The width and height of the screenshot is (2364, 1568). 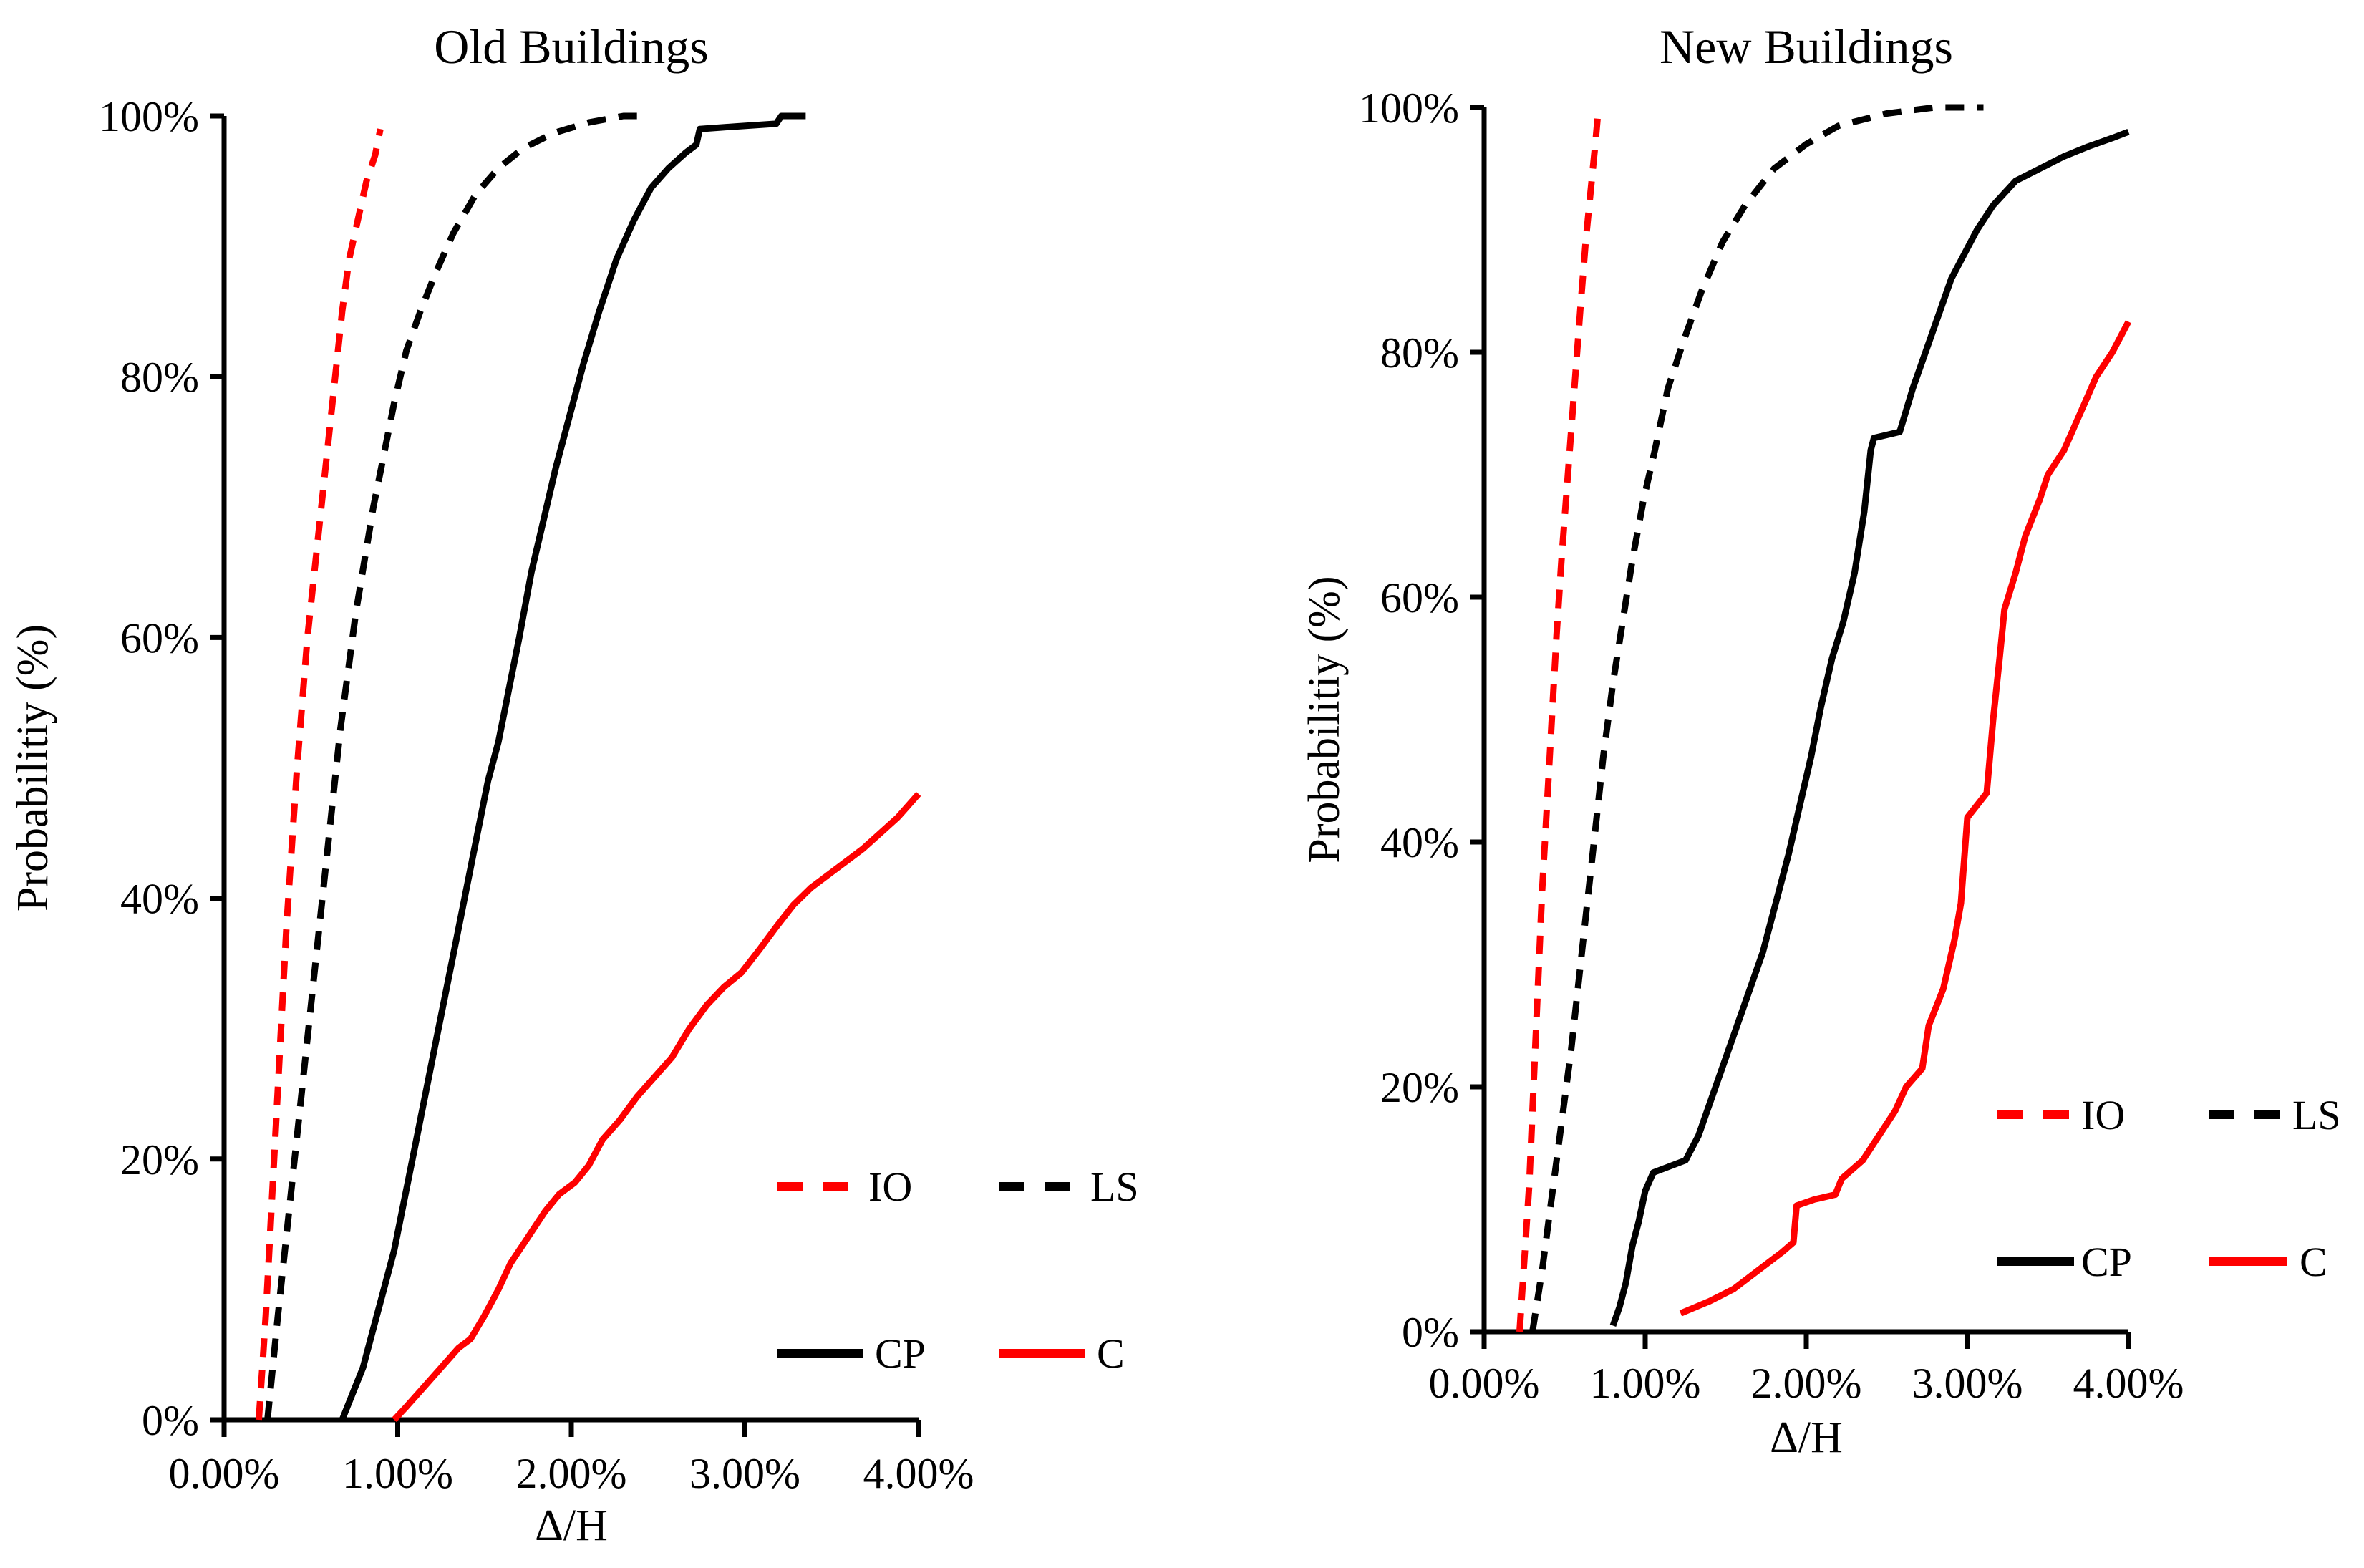 I want to click on chart-title: New Buildings, so click(x=1807, y=46).